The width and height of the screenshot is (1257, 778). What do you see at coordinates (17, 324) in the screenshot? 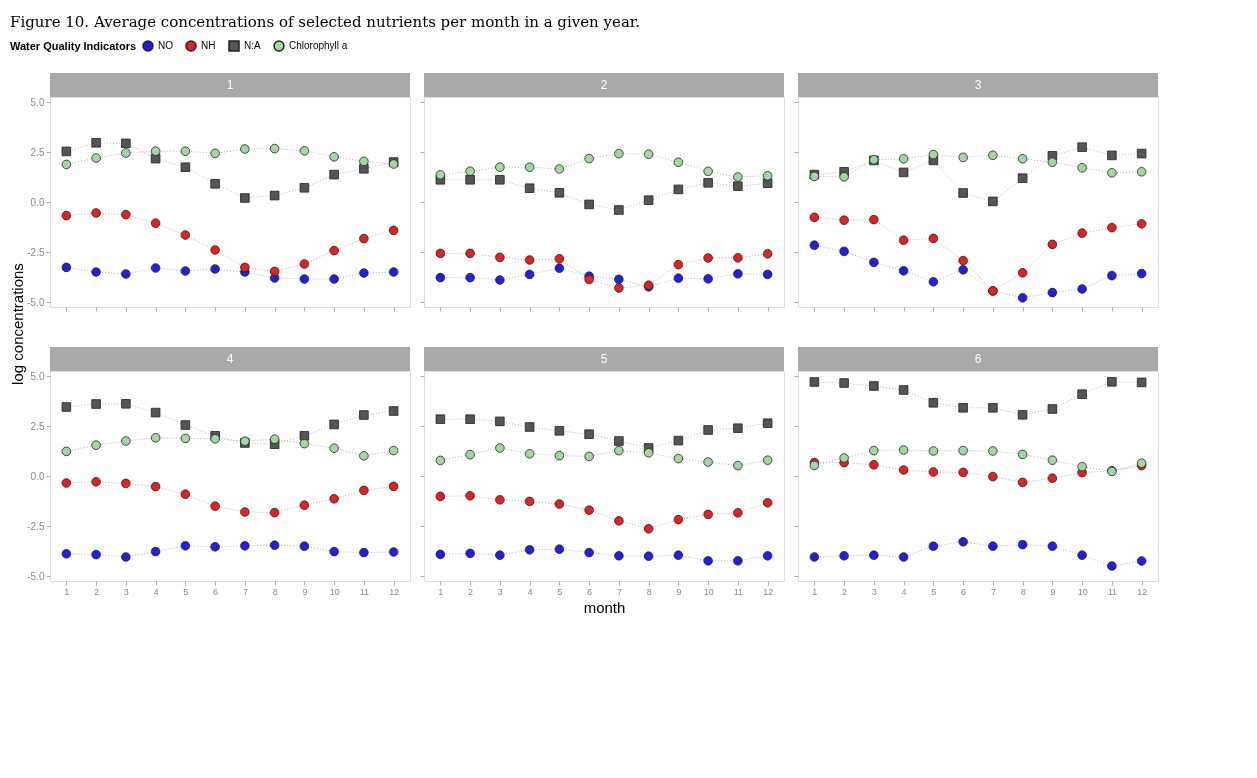
I see `y-axis-title: log concentrations` at bounding box center [17, 324].